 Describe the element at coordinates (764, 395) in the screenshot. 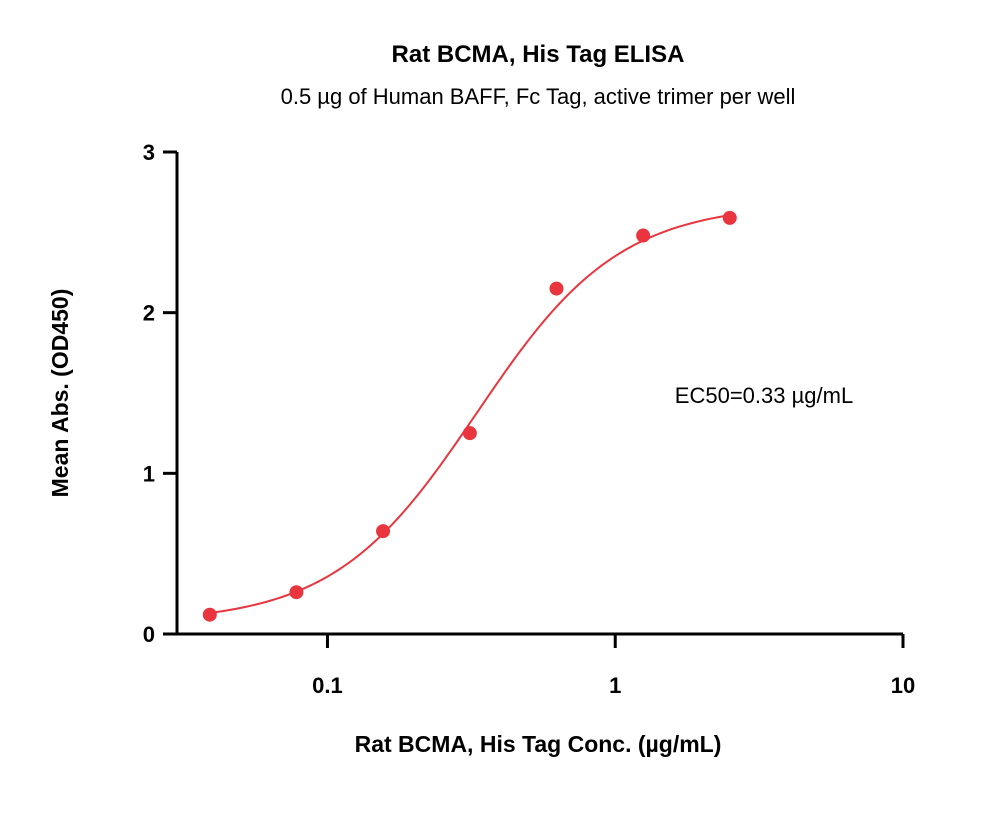

I see `ec50-annotation: EC50=0.33 µg/mL` at that location.